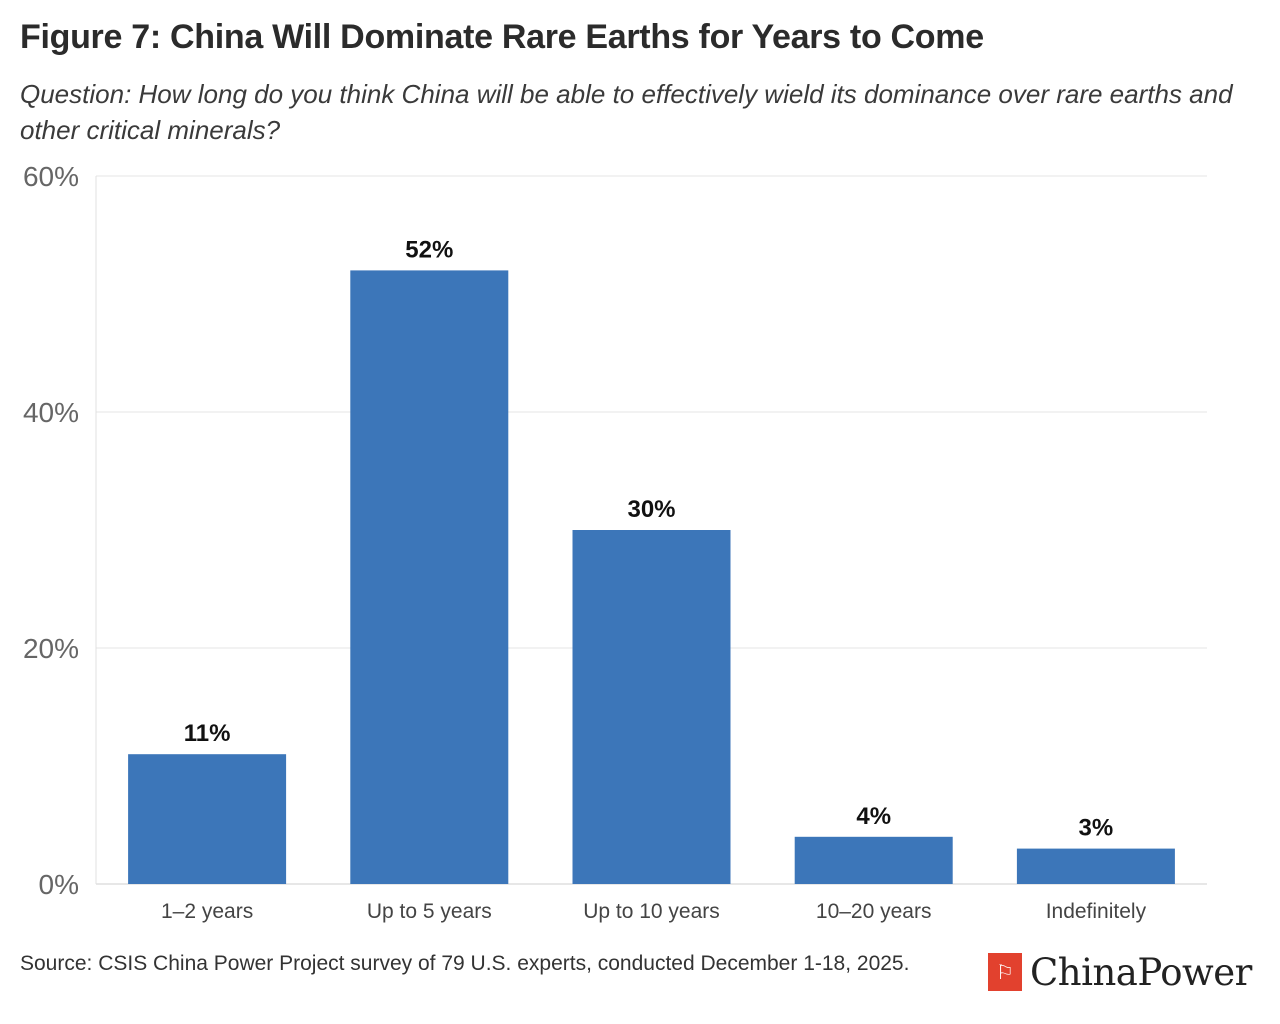 The height and width of the screenshot is (1024, 1280). What do you see at coordinates (51, 176) in the screenshot?
I see `y-tick-label: 60%` at bounding box center [51, 176].